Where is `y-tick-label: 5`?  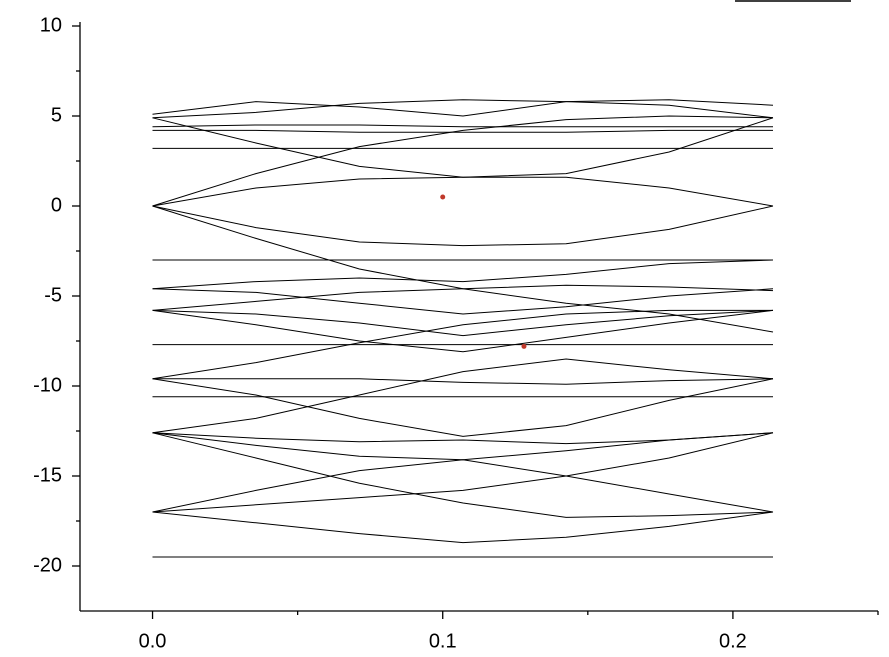 y-tick-label: 5 is located at coordinates (56, 115).